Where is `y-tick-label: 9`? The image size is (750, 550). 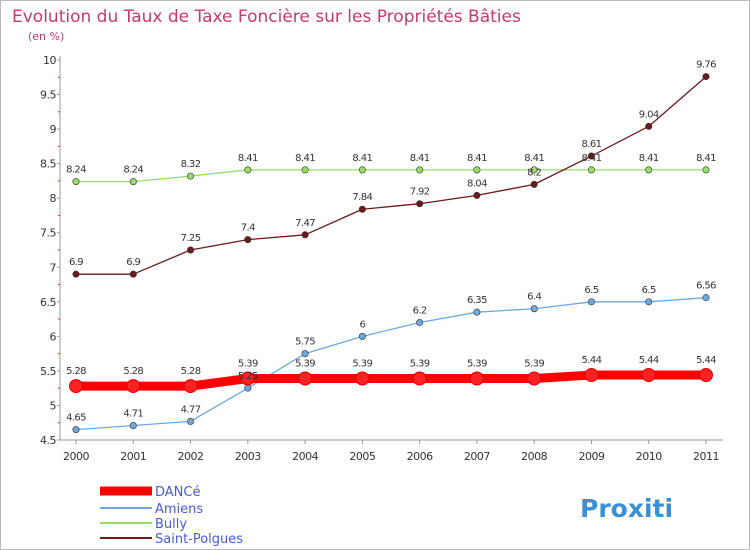
y-tick-label: 9 is located at coordinates (53, 129).